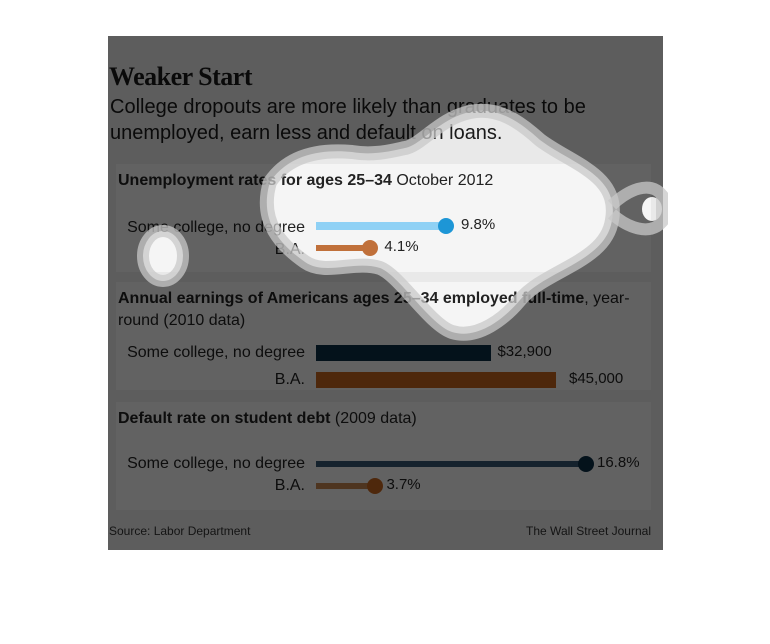 The image size is (770, 644). What do you see at coordinates (436, 380) in the screenshot?
I see `bar-ba` at bounding box center [436, 380].